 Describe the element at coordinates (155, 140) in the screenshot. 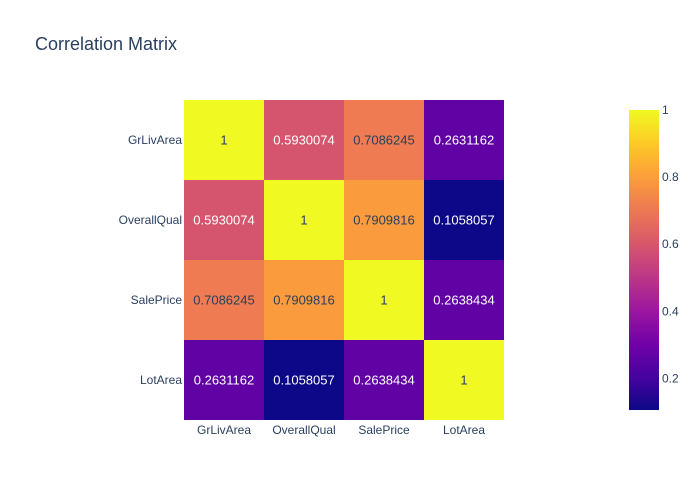

I see `y-tick-label: GrLivArea` at that location.